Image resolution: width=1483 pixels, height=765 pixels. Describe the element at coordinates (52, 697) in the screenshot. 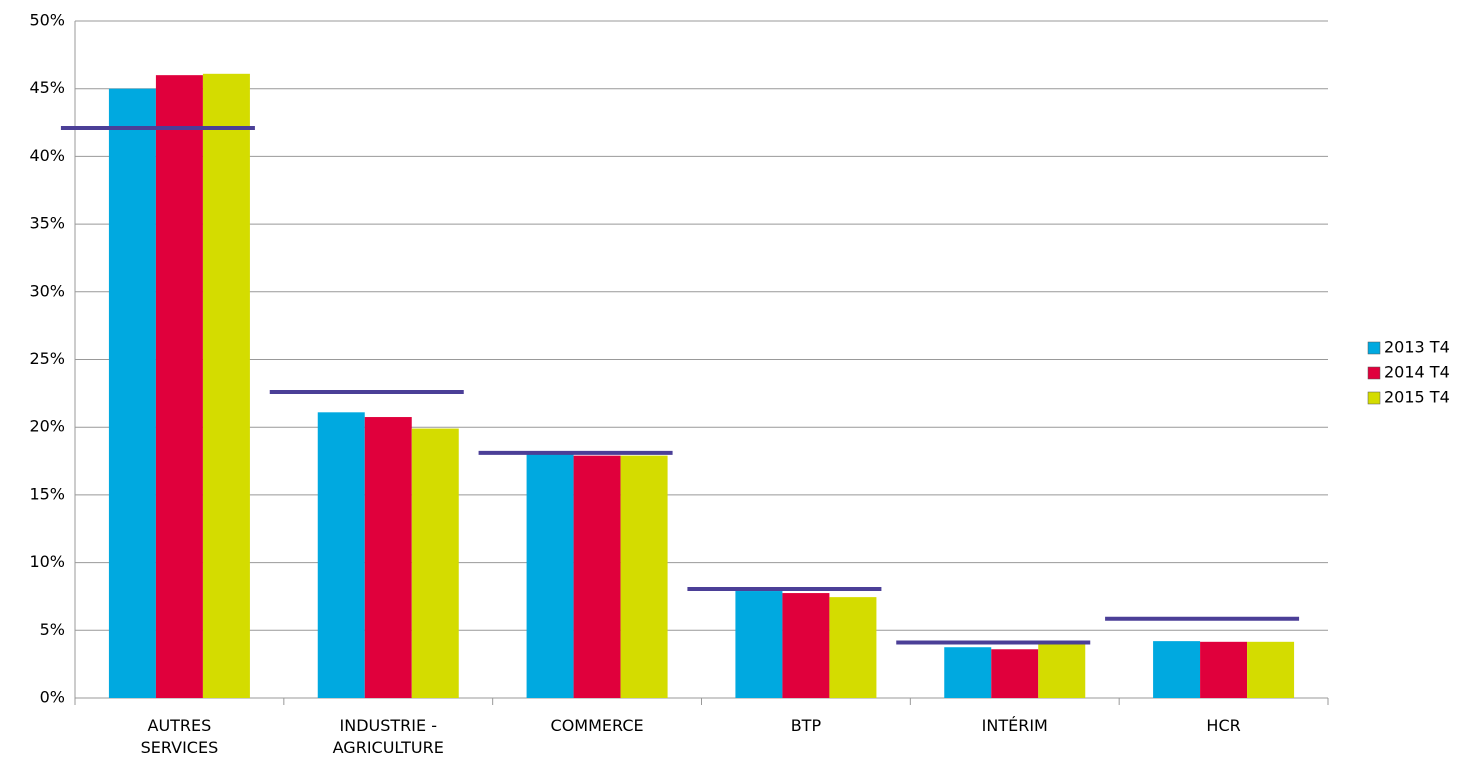

I see `y-tick-label: 0%` at that location.